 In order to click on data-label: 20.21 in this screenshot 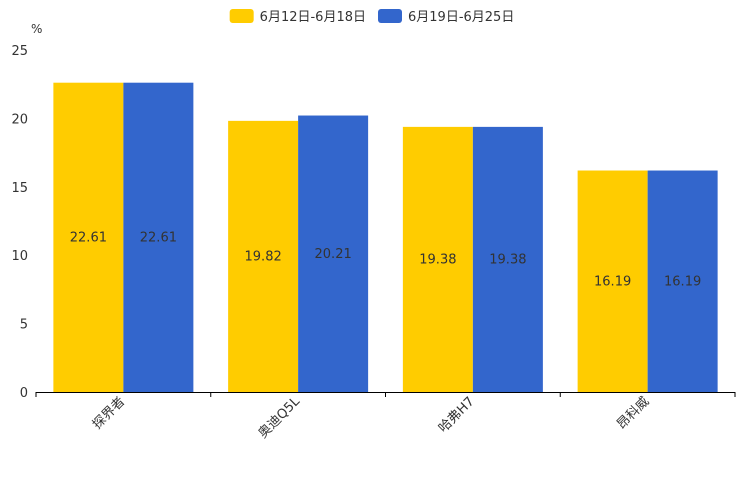, I will do `click(333, 254)`.